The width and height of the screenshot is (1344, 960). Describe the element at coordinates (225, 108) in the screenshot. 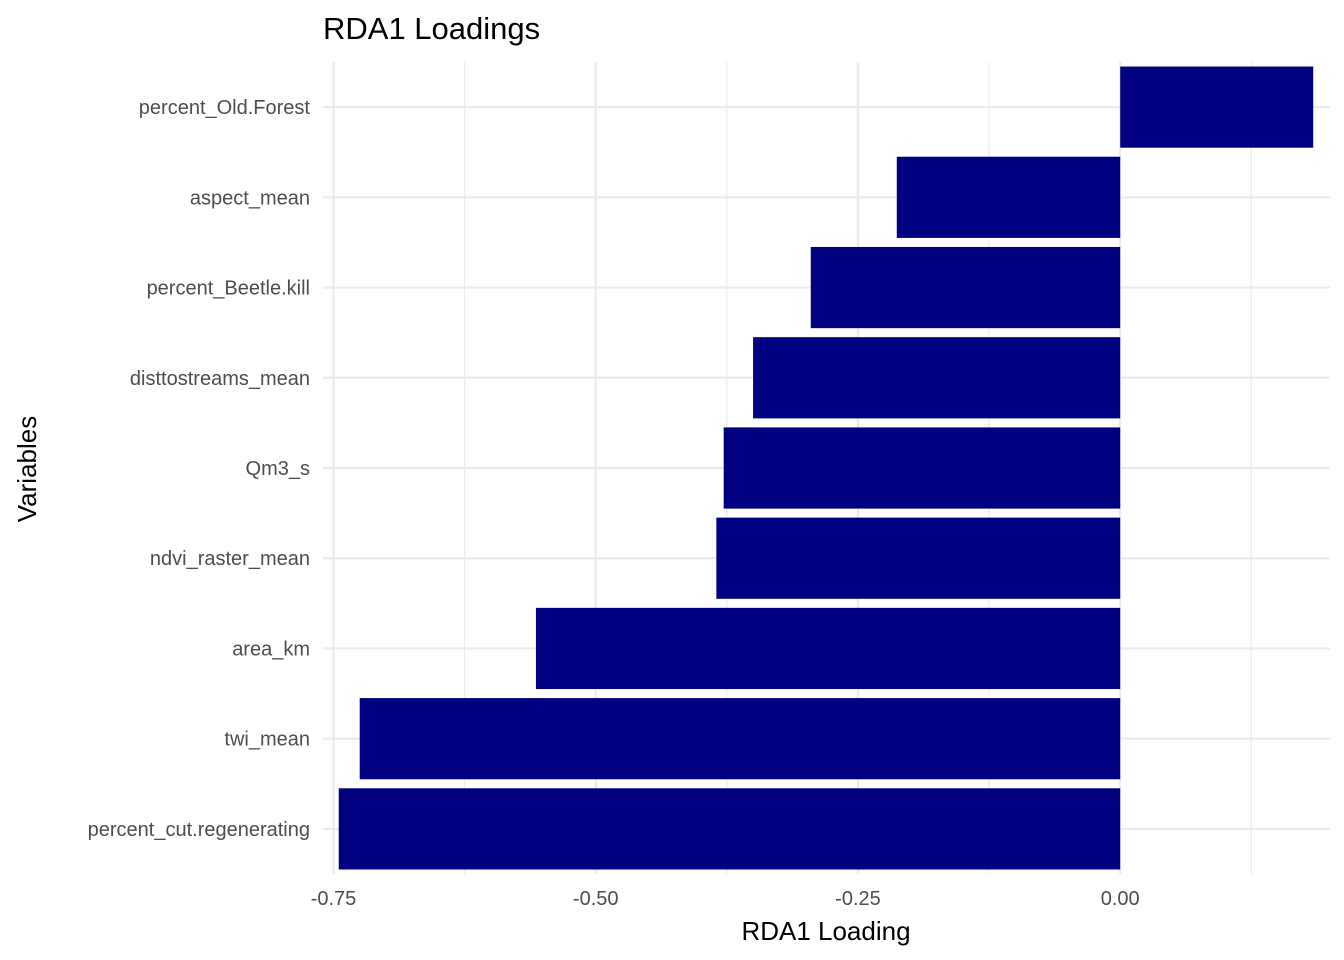

I see `y-tick-label: percent_Old.Forest` at that location.